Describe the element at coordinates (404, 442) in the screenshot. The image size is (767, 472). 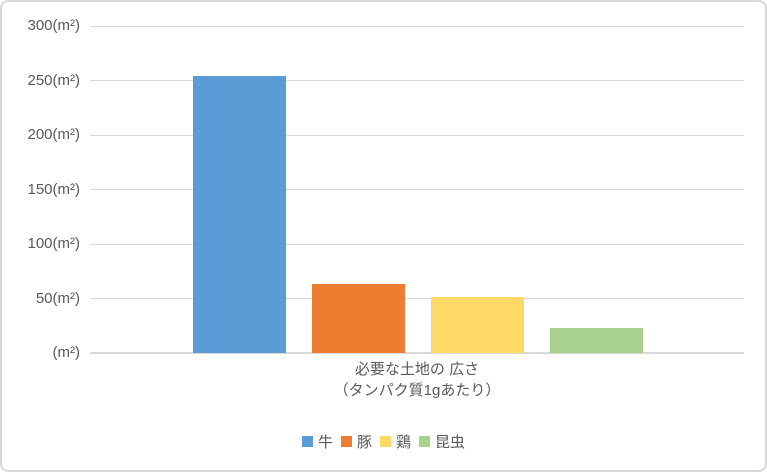
I see `legend-label-chicken: 鶏` at that location.